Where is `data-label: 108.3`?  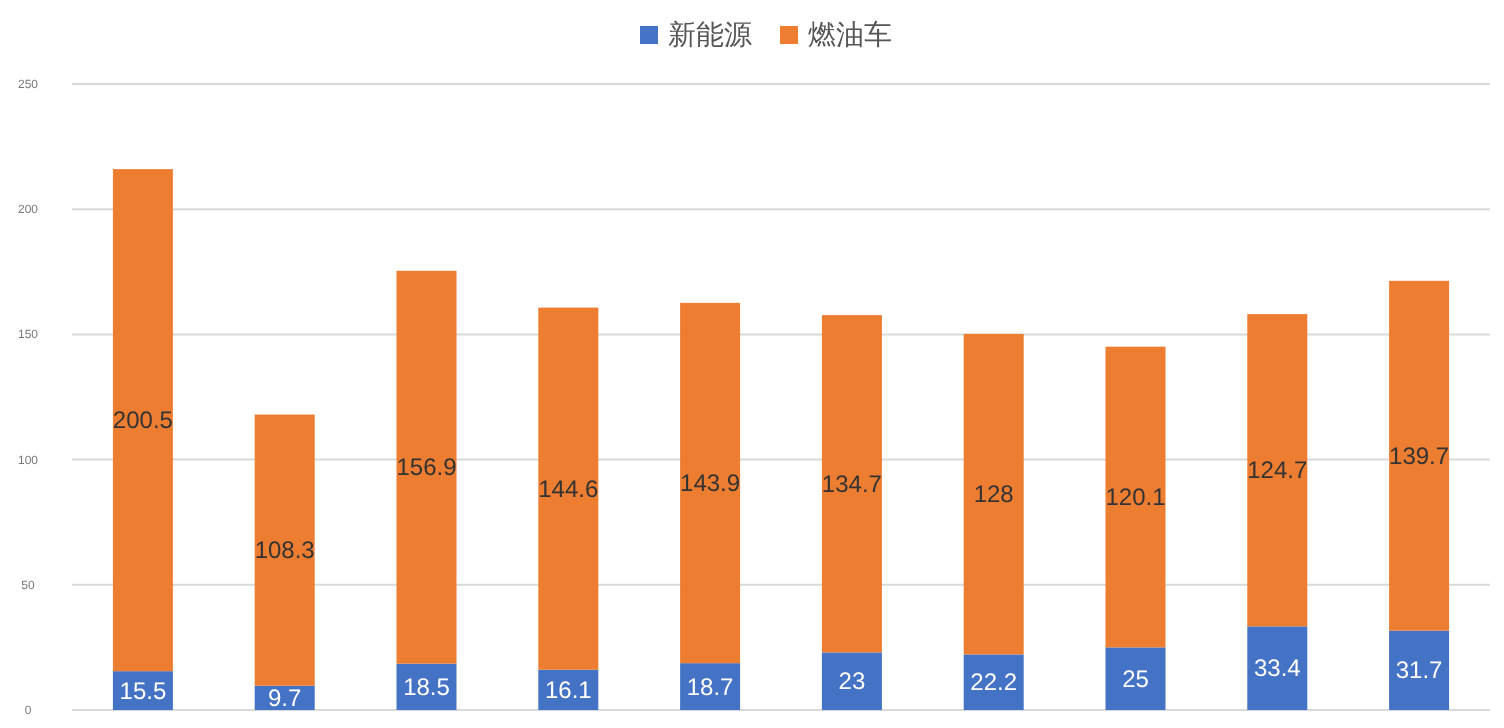 data-label: 108.3 is located at coordinates (285, 550).